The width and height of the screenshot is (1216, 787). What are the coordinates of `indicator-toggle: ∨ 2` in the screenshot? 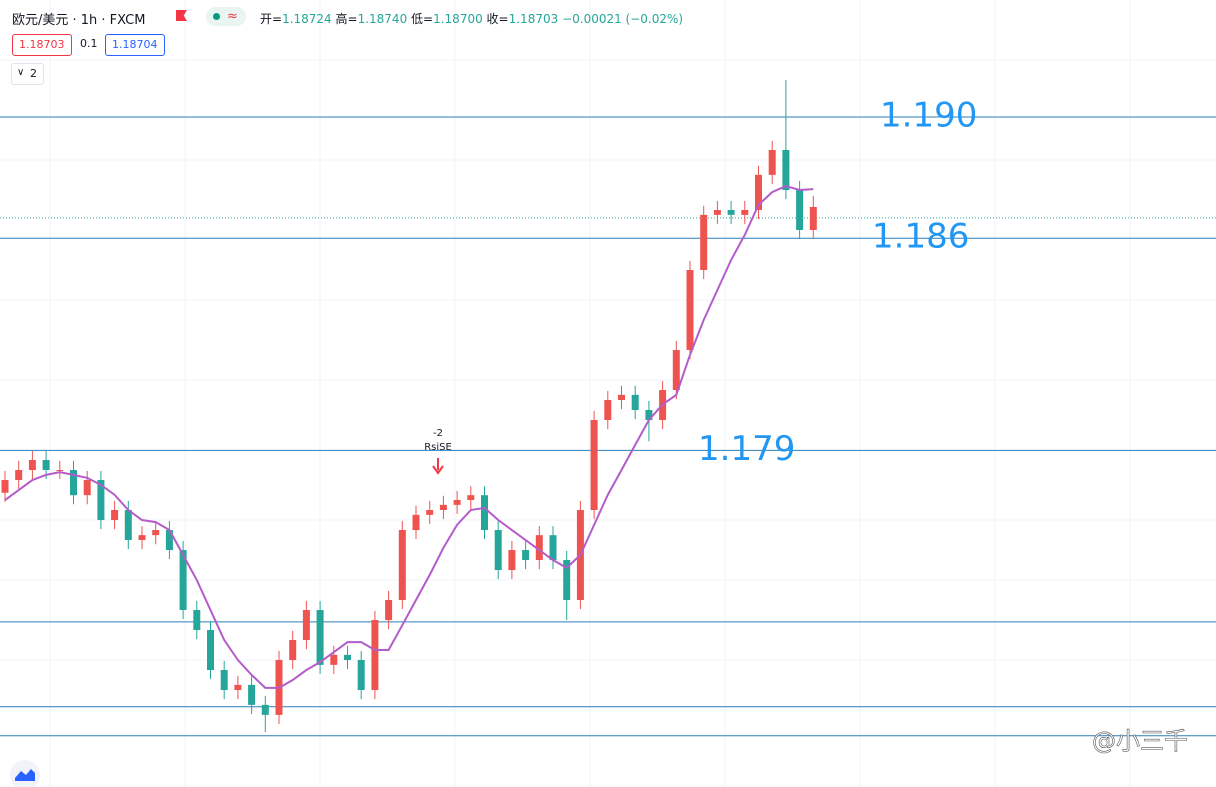 It's located at (27, 74).